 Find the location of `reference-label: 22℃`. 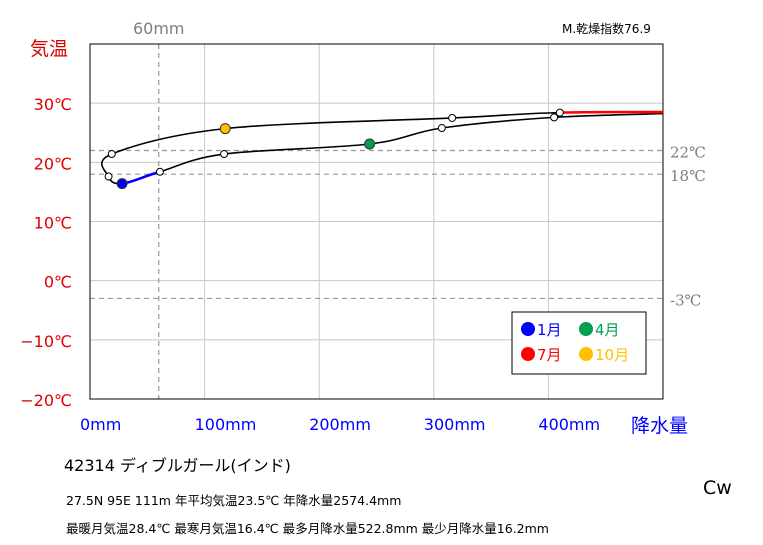

reference-label: 22℃ is located at coordinates (688, 153).